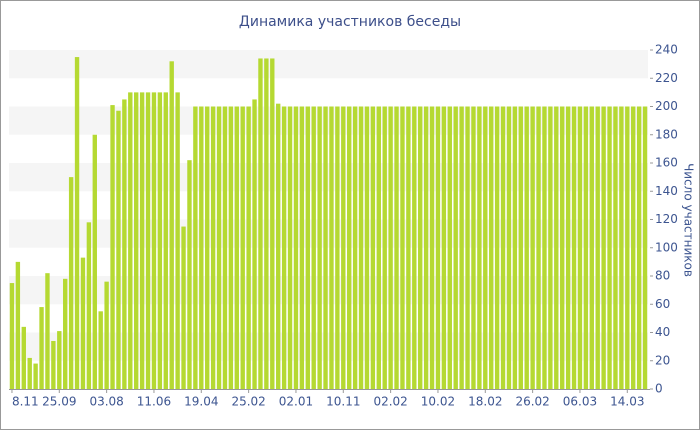  Describe the element at coordinates (666, 78) in the screenshot. I see `y-tick-label: 220` at that location.